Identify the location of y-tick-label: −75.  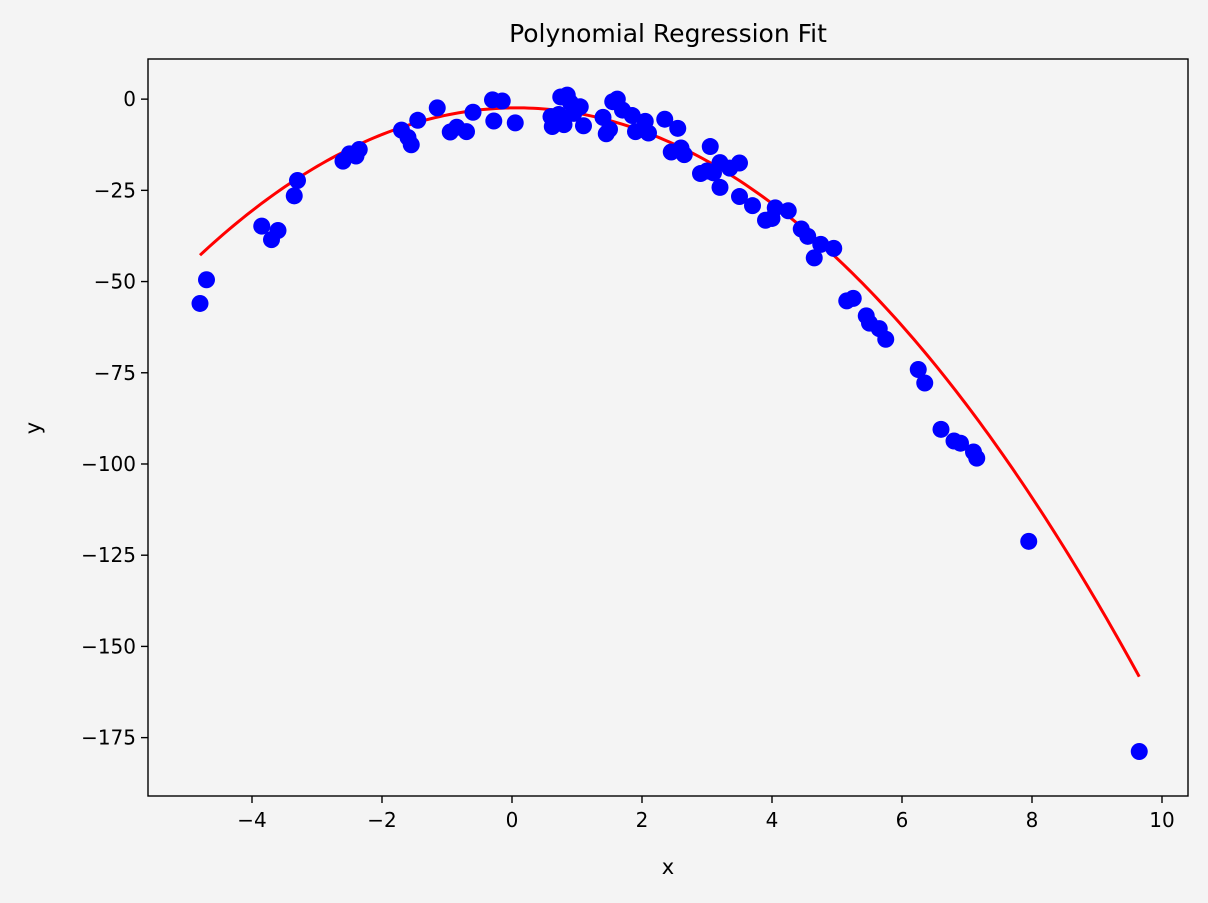
(115, 373).